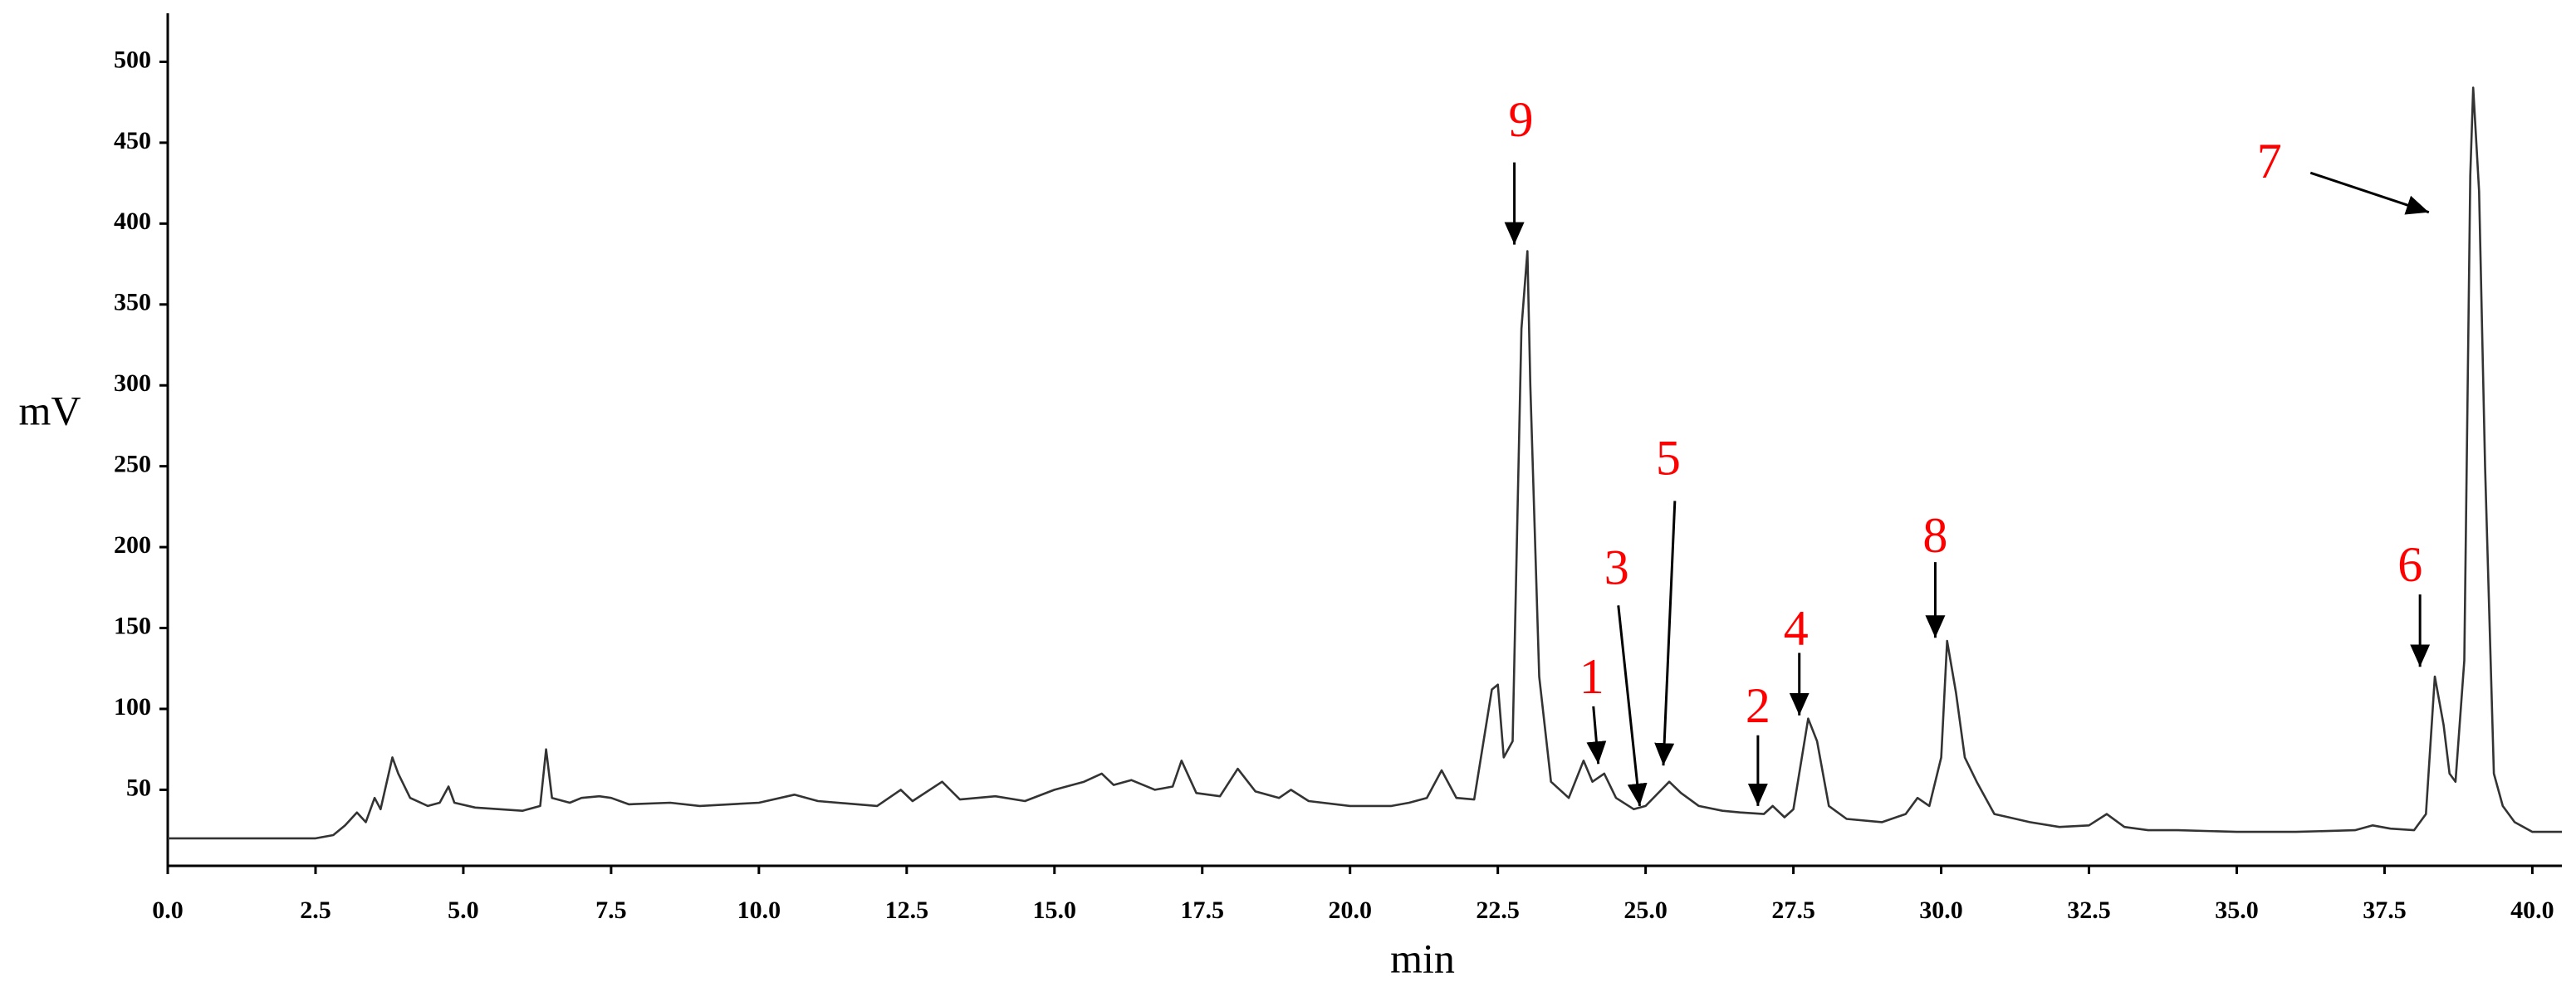 The image size is (2576, 992). What do you see at coordinates (133, 707) in the screenshot?
I see `y-tick-label: 100` at bounding box center [133, 707].